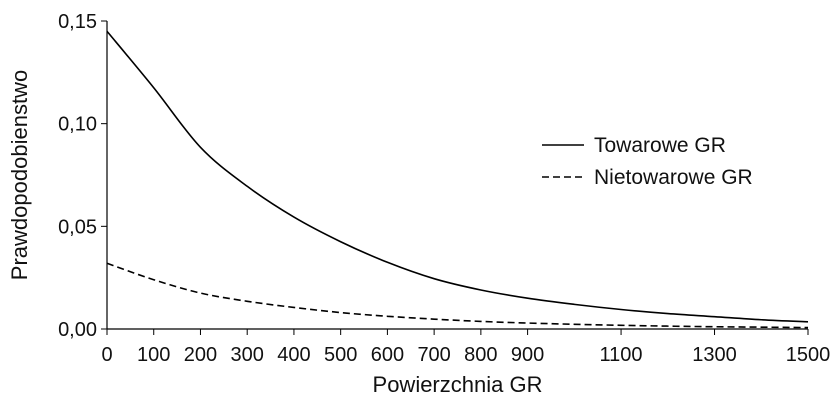 The image size is (838, 413). What do you see at coordinates (153, 355) in the screenshot?
I see `x-tick-label: 100` at bounding box center [153, 355].